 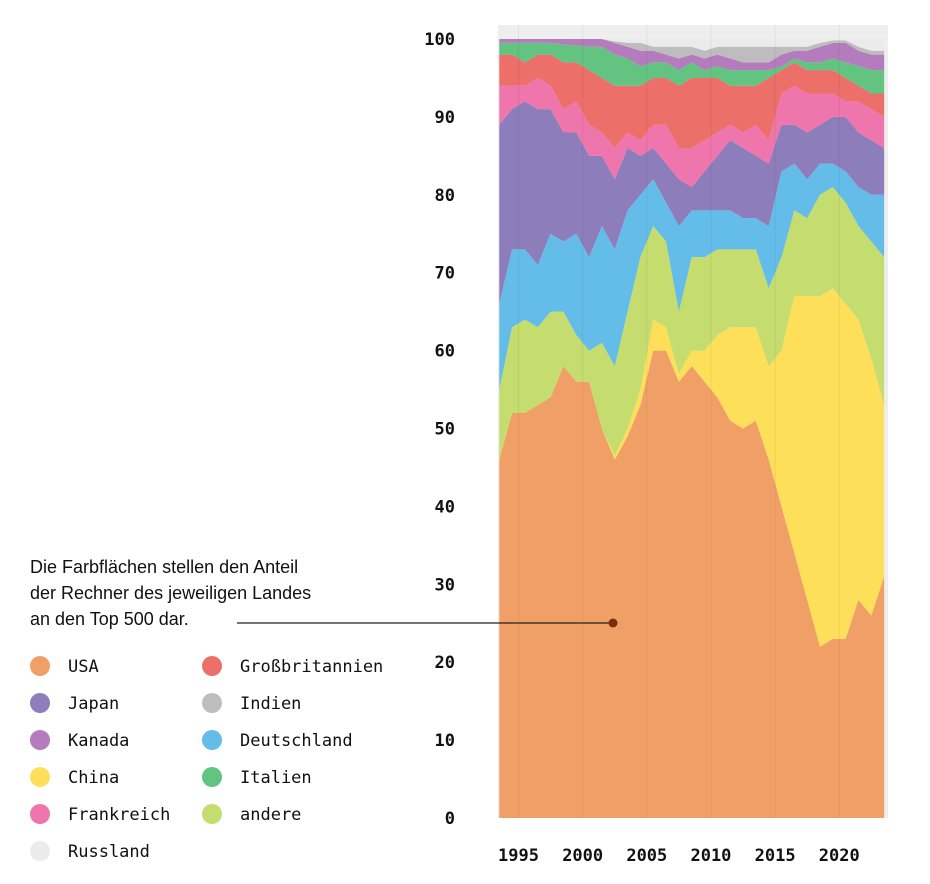 I want to click on y-tick-label: 80, so click(x=445, y=196).